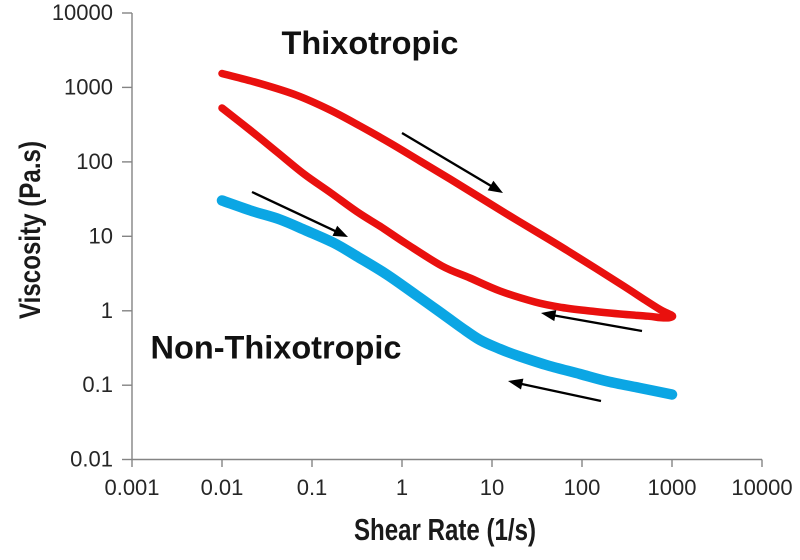  Describe the element at coordinates (370, 43) in the screenshot. I see `svg-text: Thixotropic` at that location.